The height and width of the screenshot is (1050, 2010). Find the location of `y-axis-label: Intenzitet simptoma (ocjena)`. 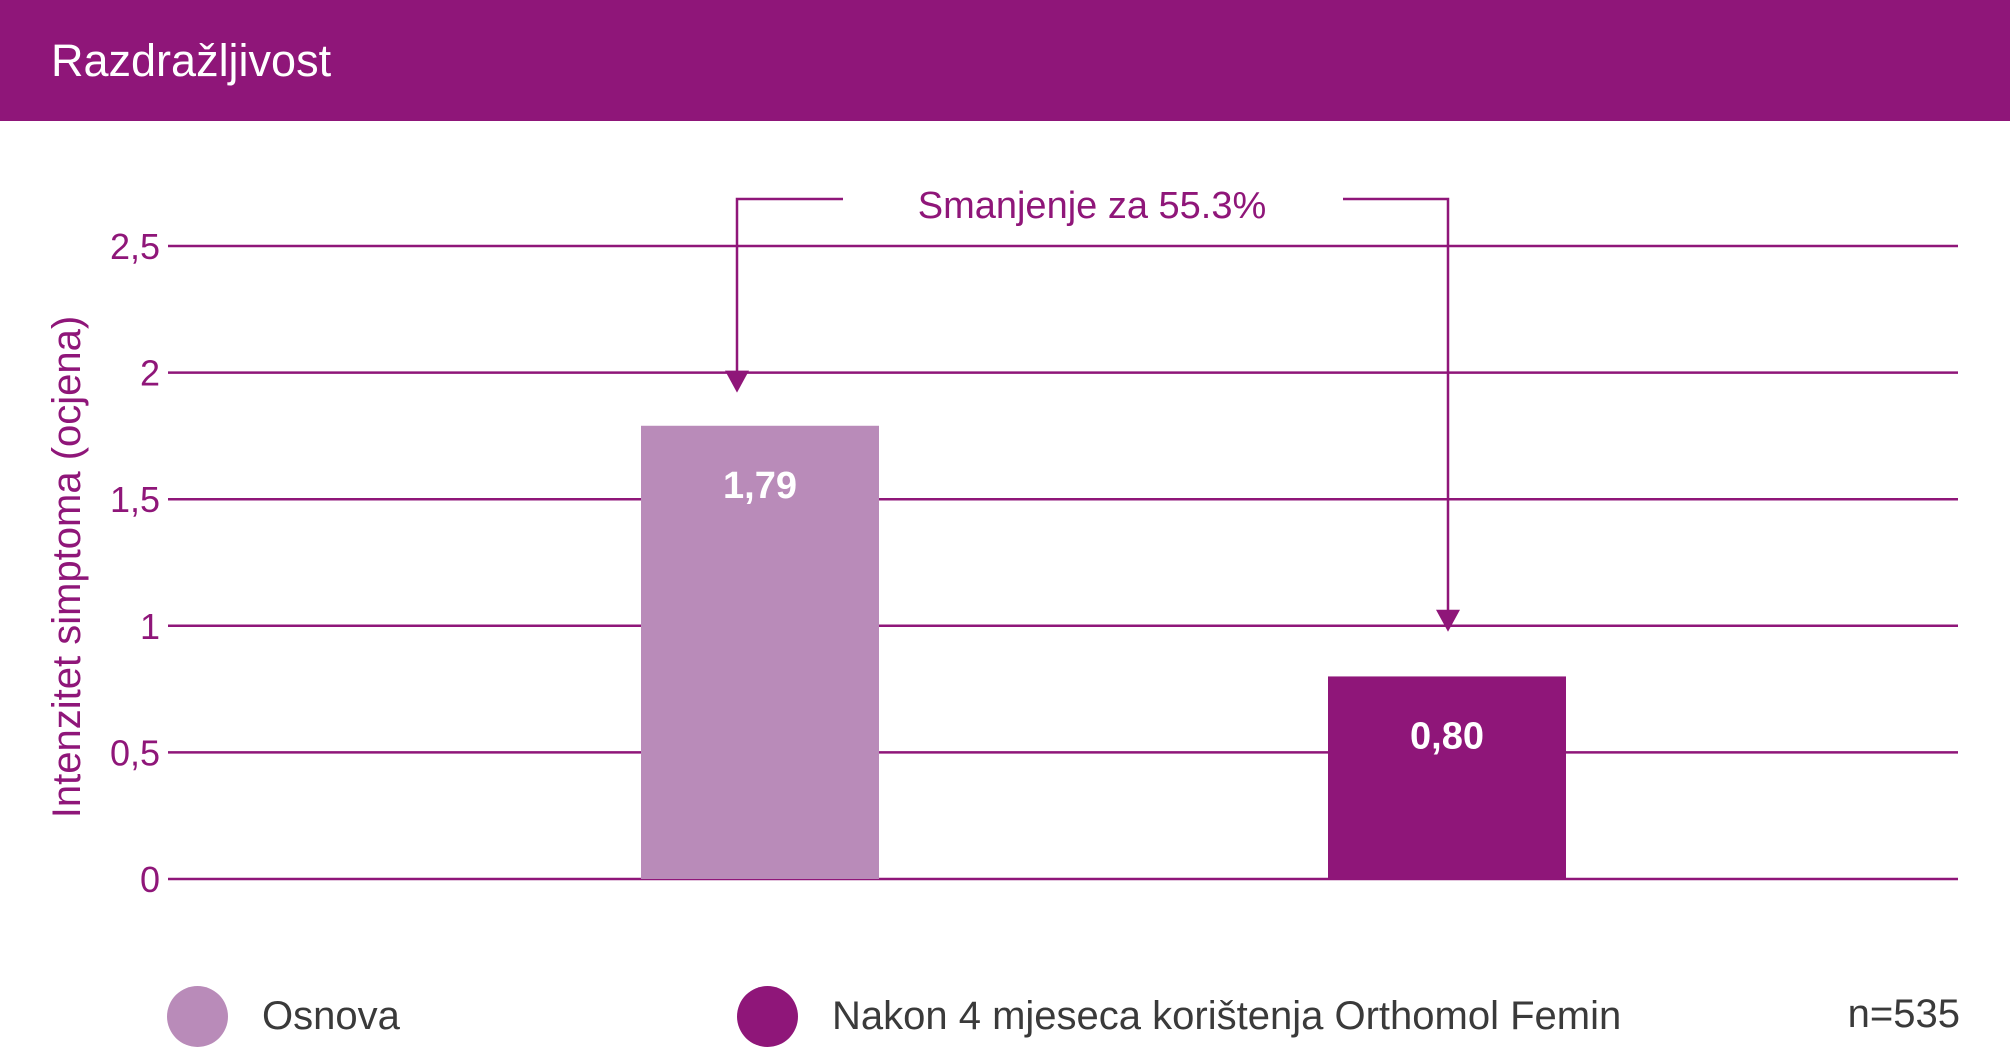

y-axis-label: Intenzitet simptoma (ocjena) is located at coordinates (67, 567).